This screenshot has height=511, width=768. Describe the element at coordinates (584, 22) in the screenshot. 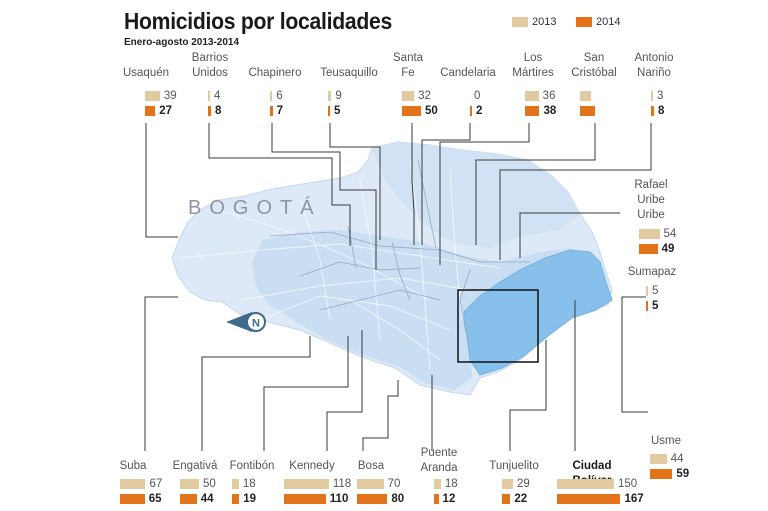

I see `legend-swatch-2014` at that location.